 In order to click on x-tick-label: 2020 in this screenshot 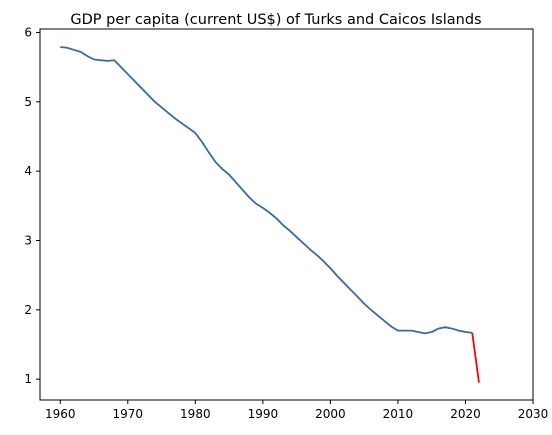, I will do `click(465, 414)`.